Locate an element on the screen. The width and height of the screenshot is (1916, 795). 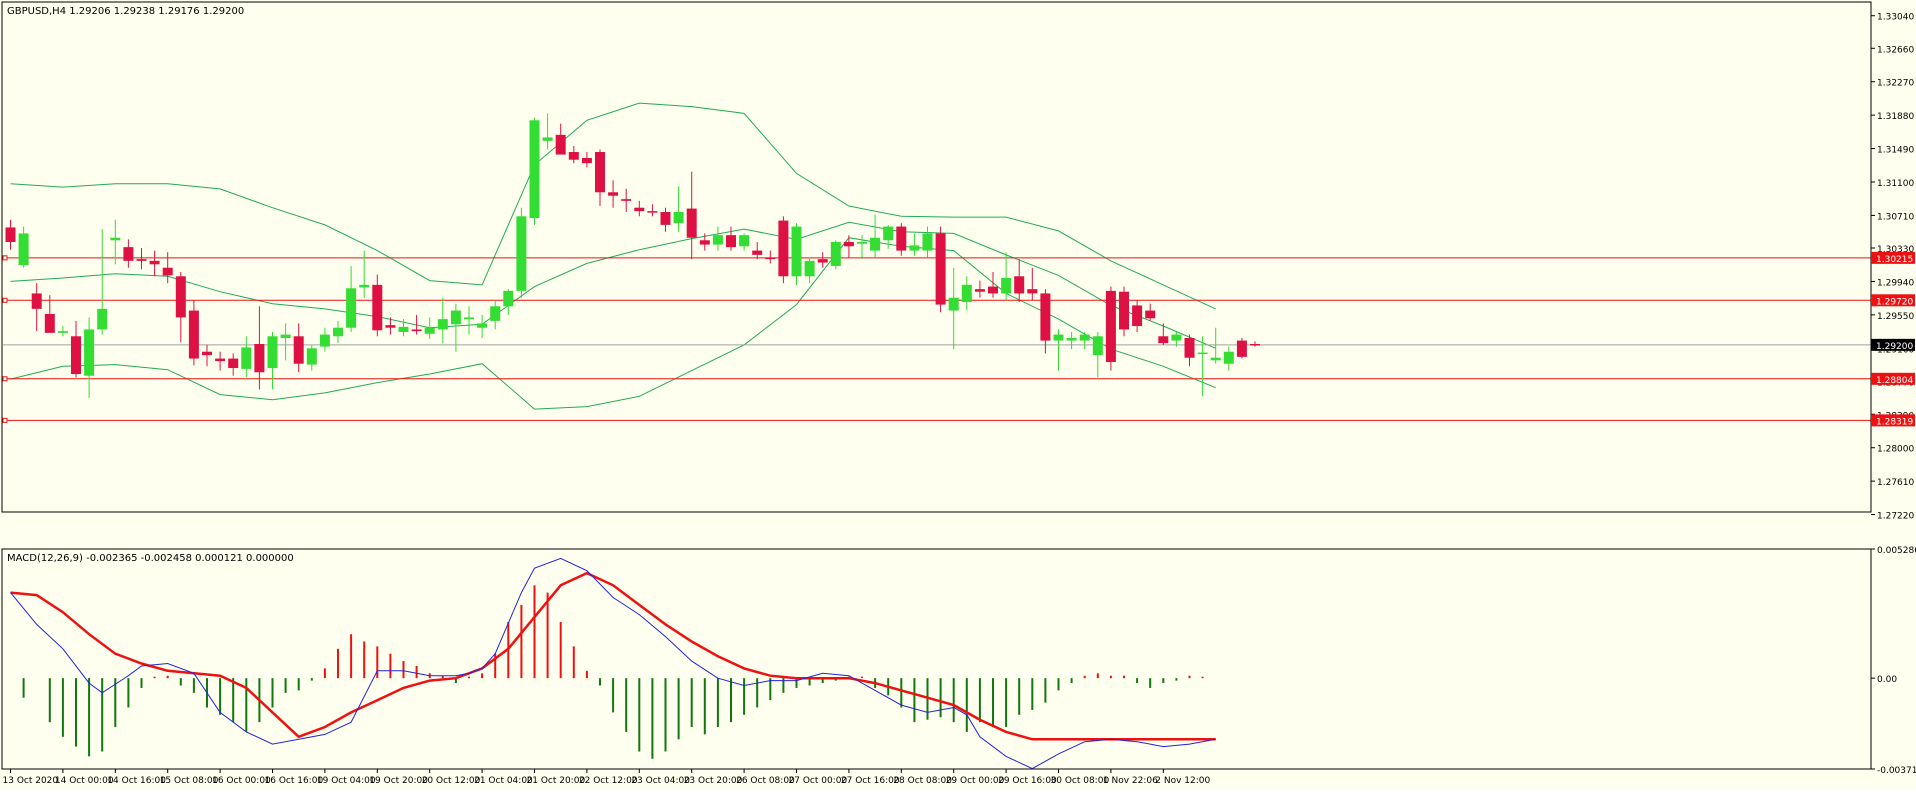
time-tick-label: 2 Nov 12:00 is located at coordinates (1182, 781).